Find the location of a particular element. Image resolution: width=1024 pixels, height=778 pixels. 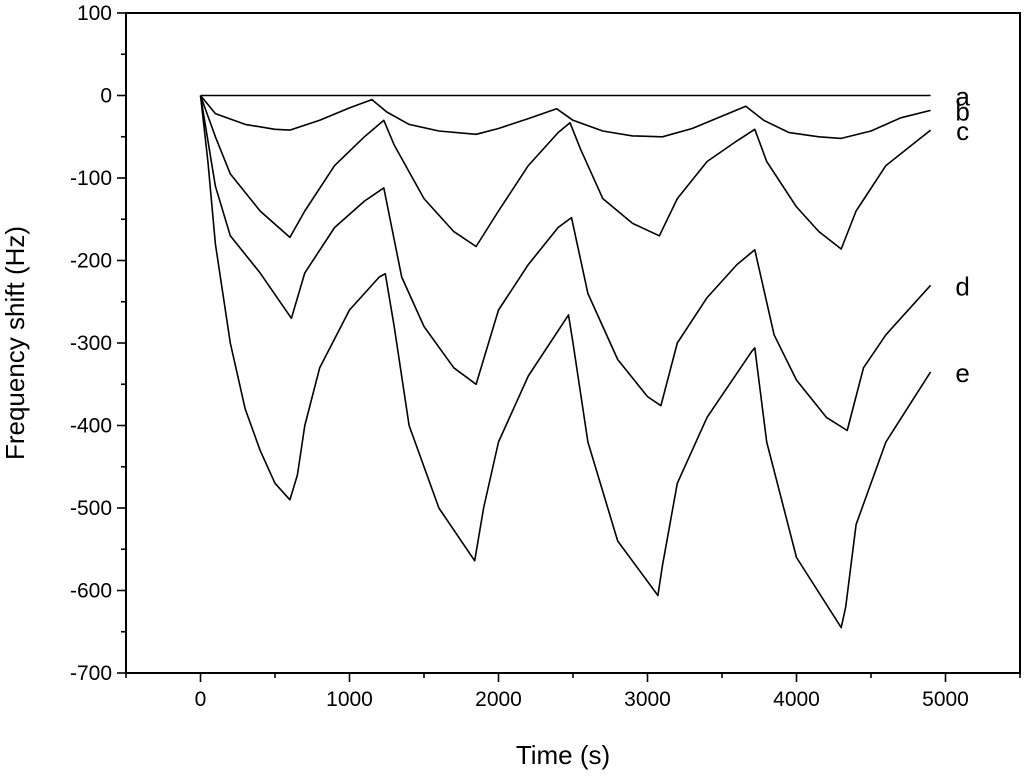

y-tick-label: 0 is located at coordinates (106, 96).